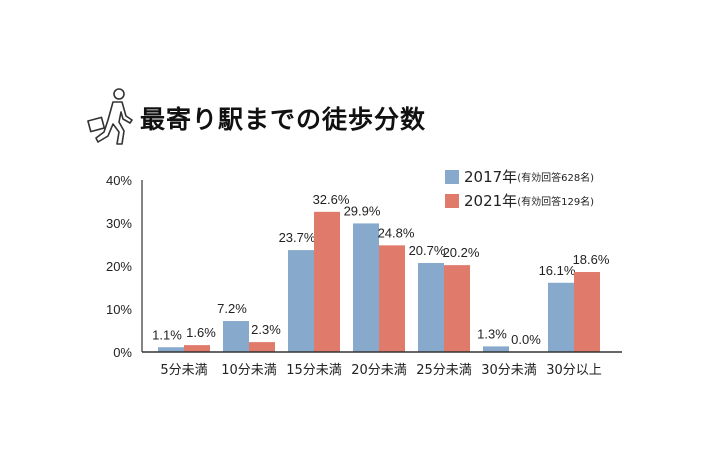 The width and height of the screenshot is (708, 460). I want to click on page-title: 最寄り駅までの徒歩分数, so click(283, 119).